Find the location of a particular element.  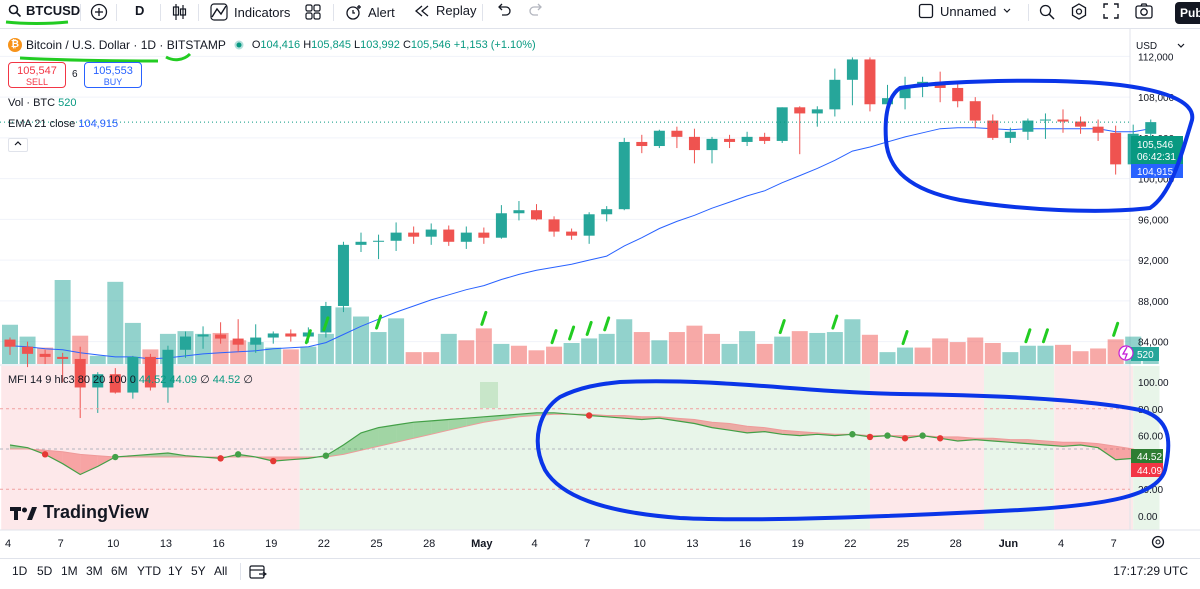

currency-label: USD is located at coordinates (1146, 46).